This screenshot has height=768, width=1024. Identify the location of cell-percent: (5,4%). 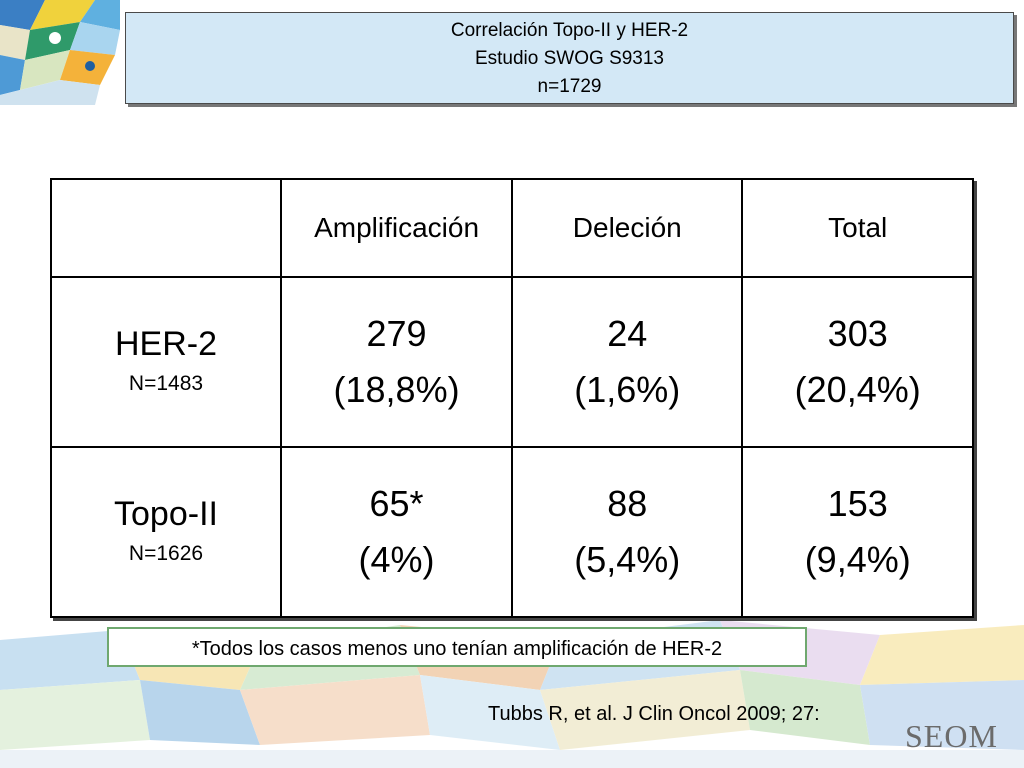
(627, 559).